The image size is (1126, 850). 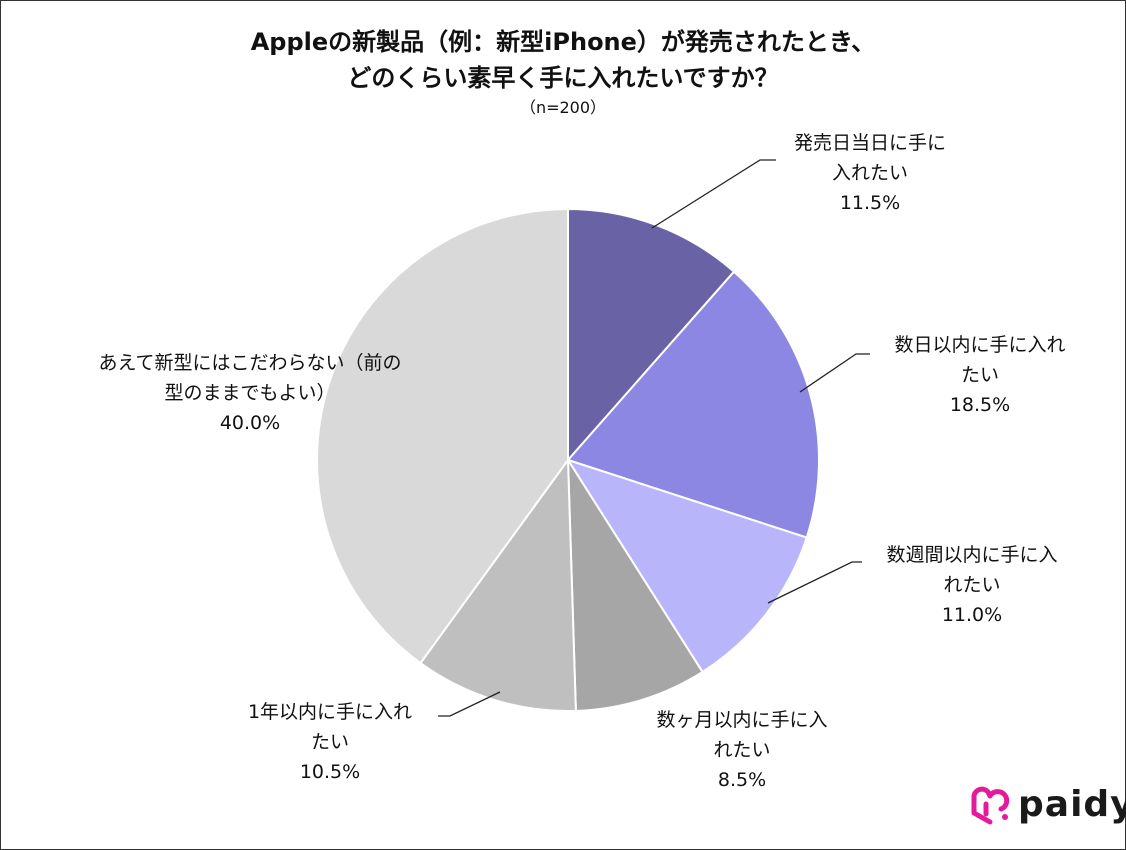 What do you see at coordinates (563, 42) in the screenshot?
I see `chart-title: Appleの新製品（例：新型iPhone）が発売されたとき、` at bounding box center [563, 42].